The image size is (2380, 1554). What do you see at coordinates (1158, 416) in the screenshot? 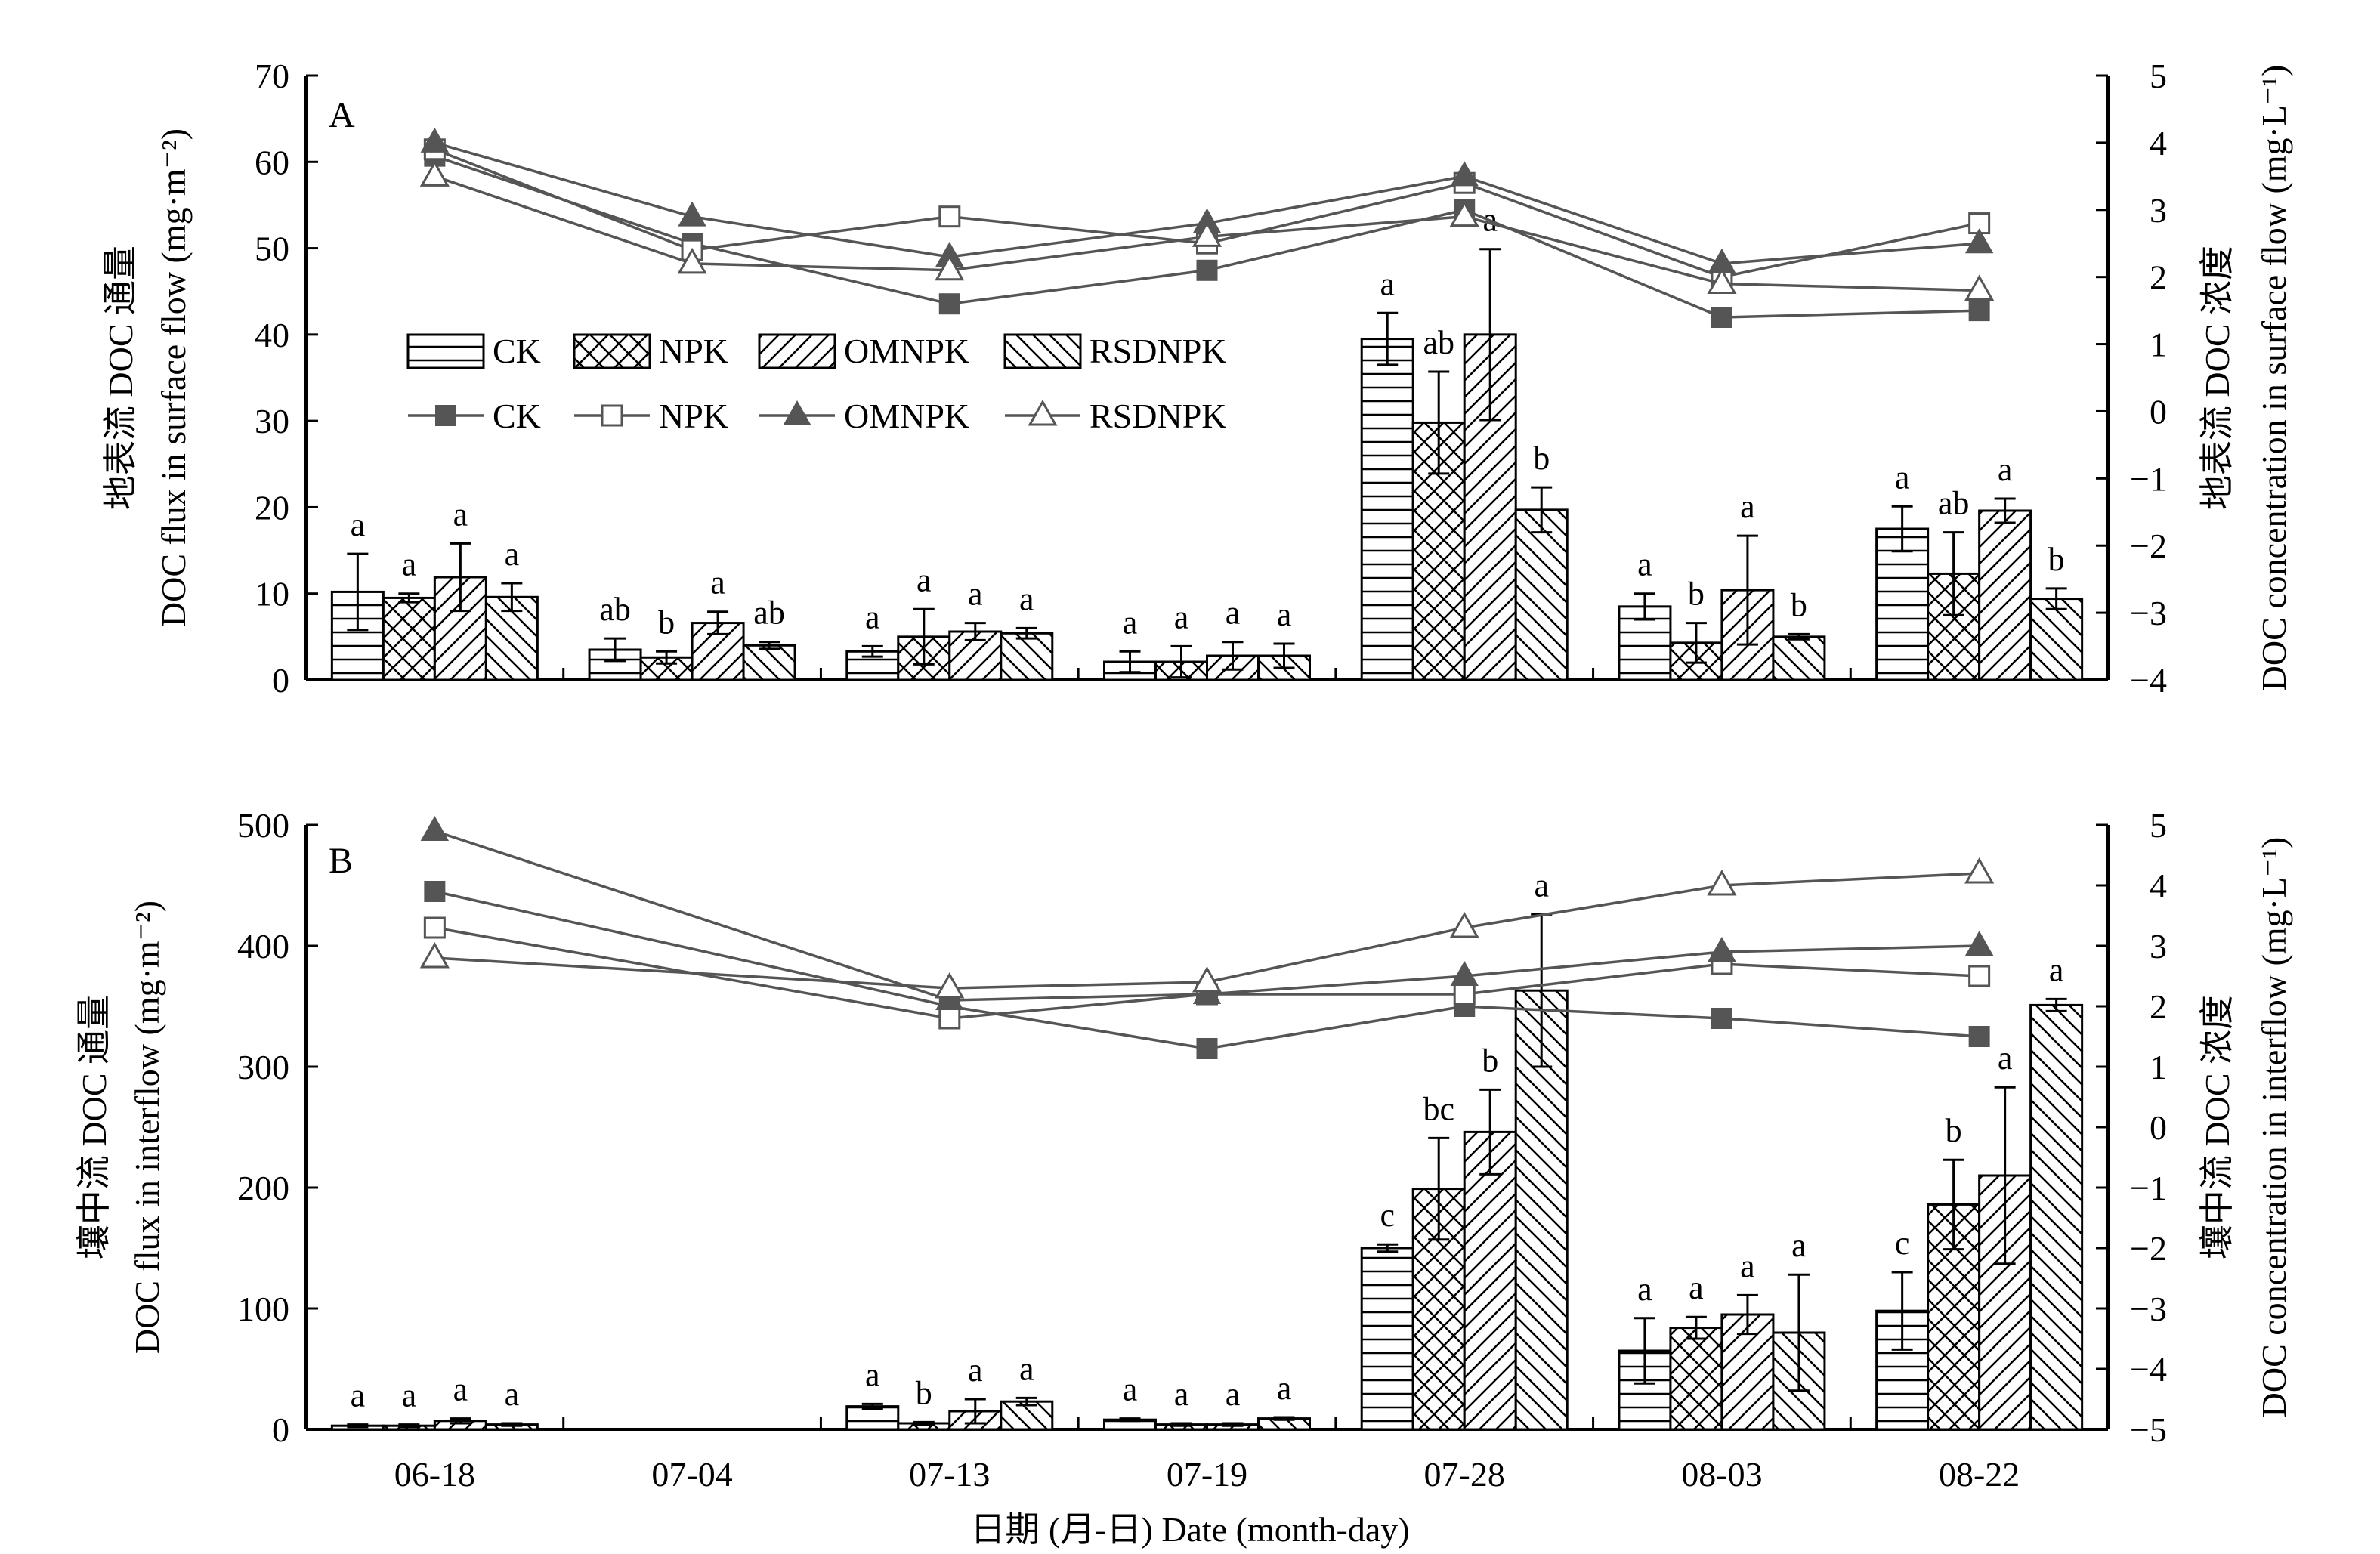
I see `legend-line-label-rsdnpk: RSDNPK` at bounding box center [1158, 416].